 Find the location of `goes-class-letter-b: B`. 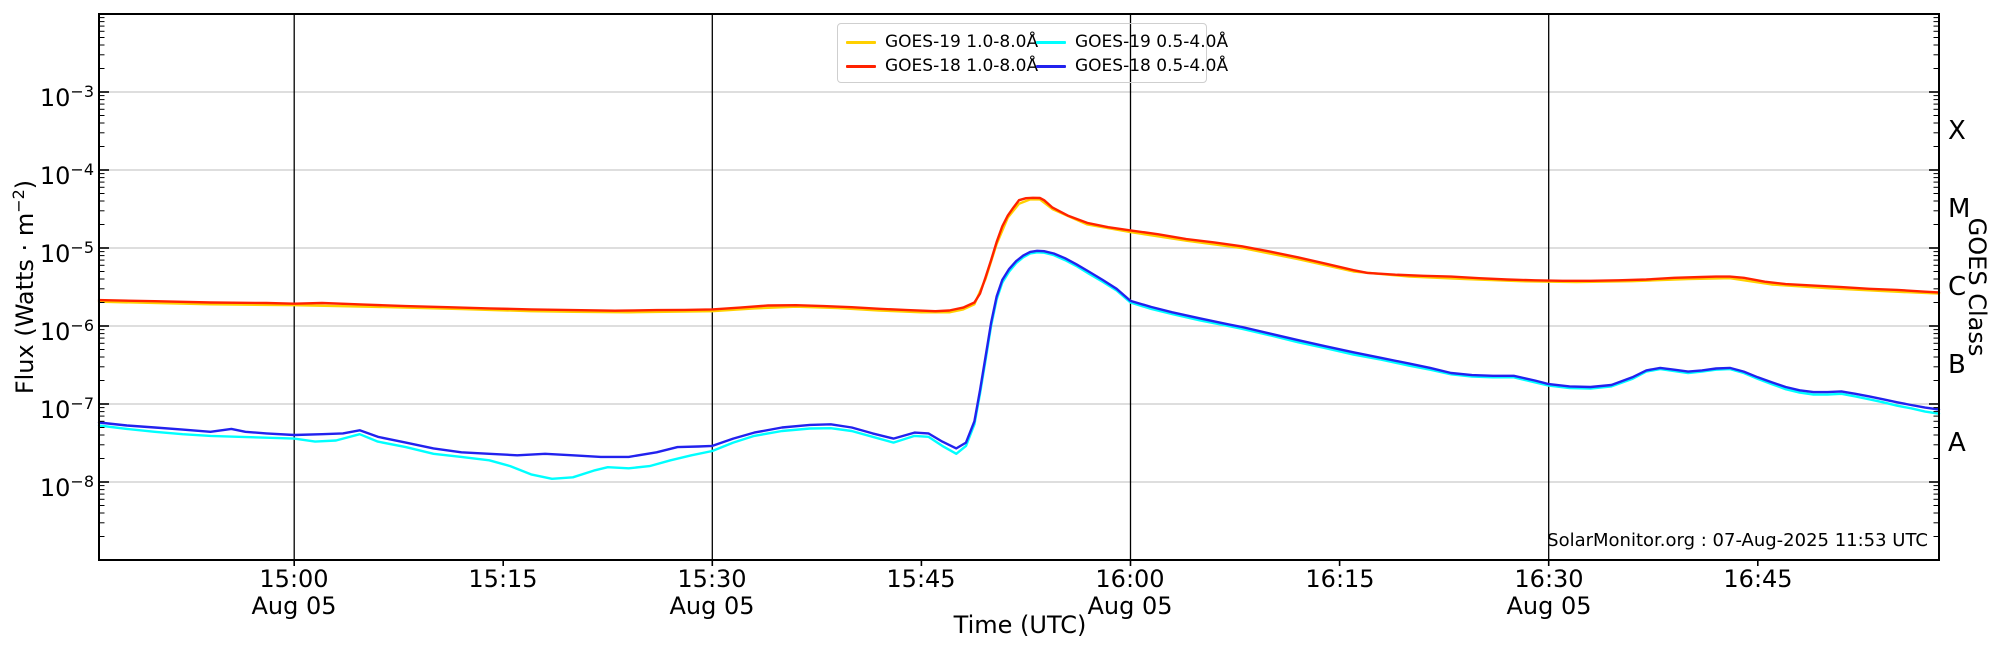

goes-class-letter-b: B is located at coordinates (1957, 365).